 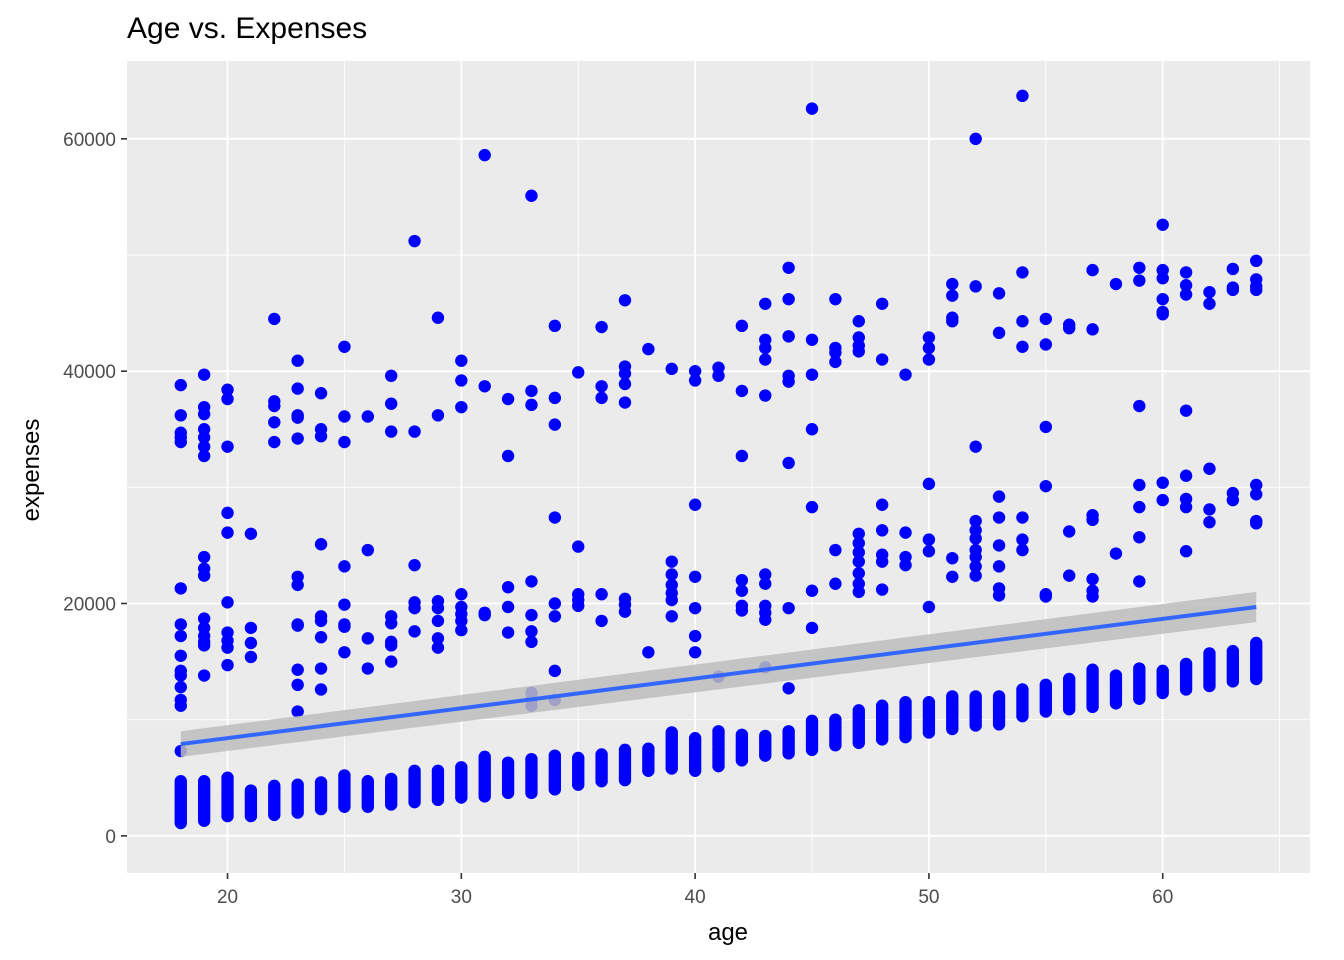 What do you see at coordinates (928, 897) in the screenshot?
I see `x-tick-label: 50` at bounding box center [928, 897].